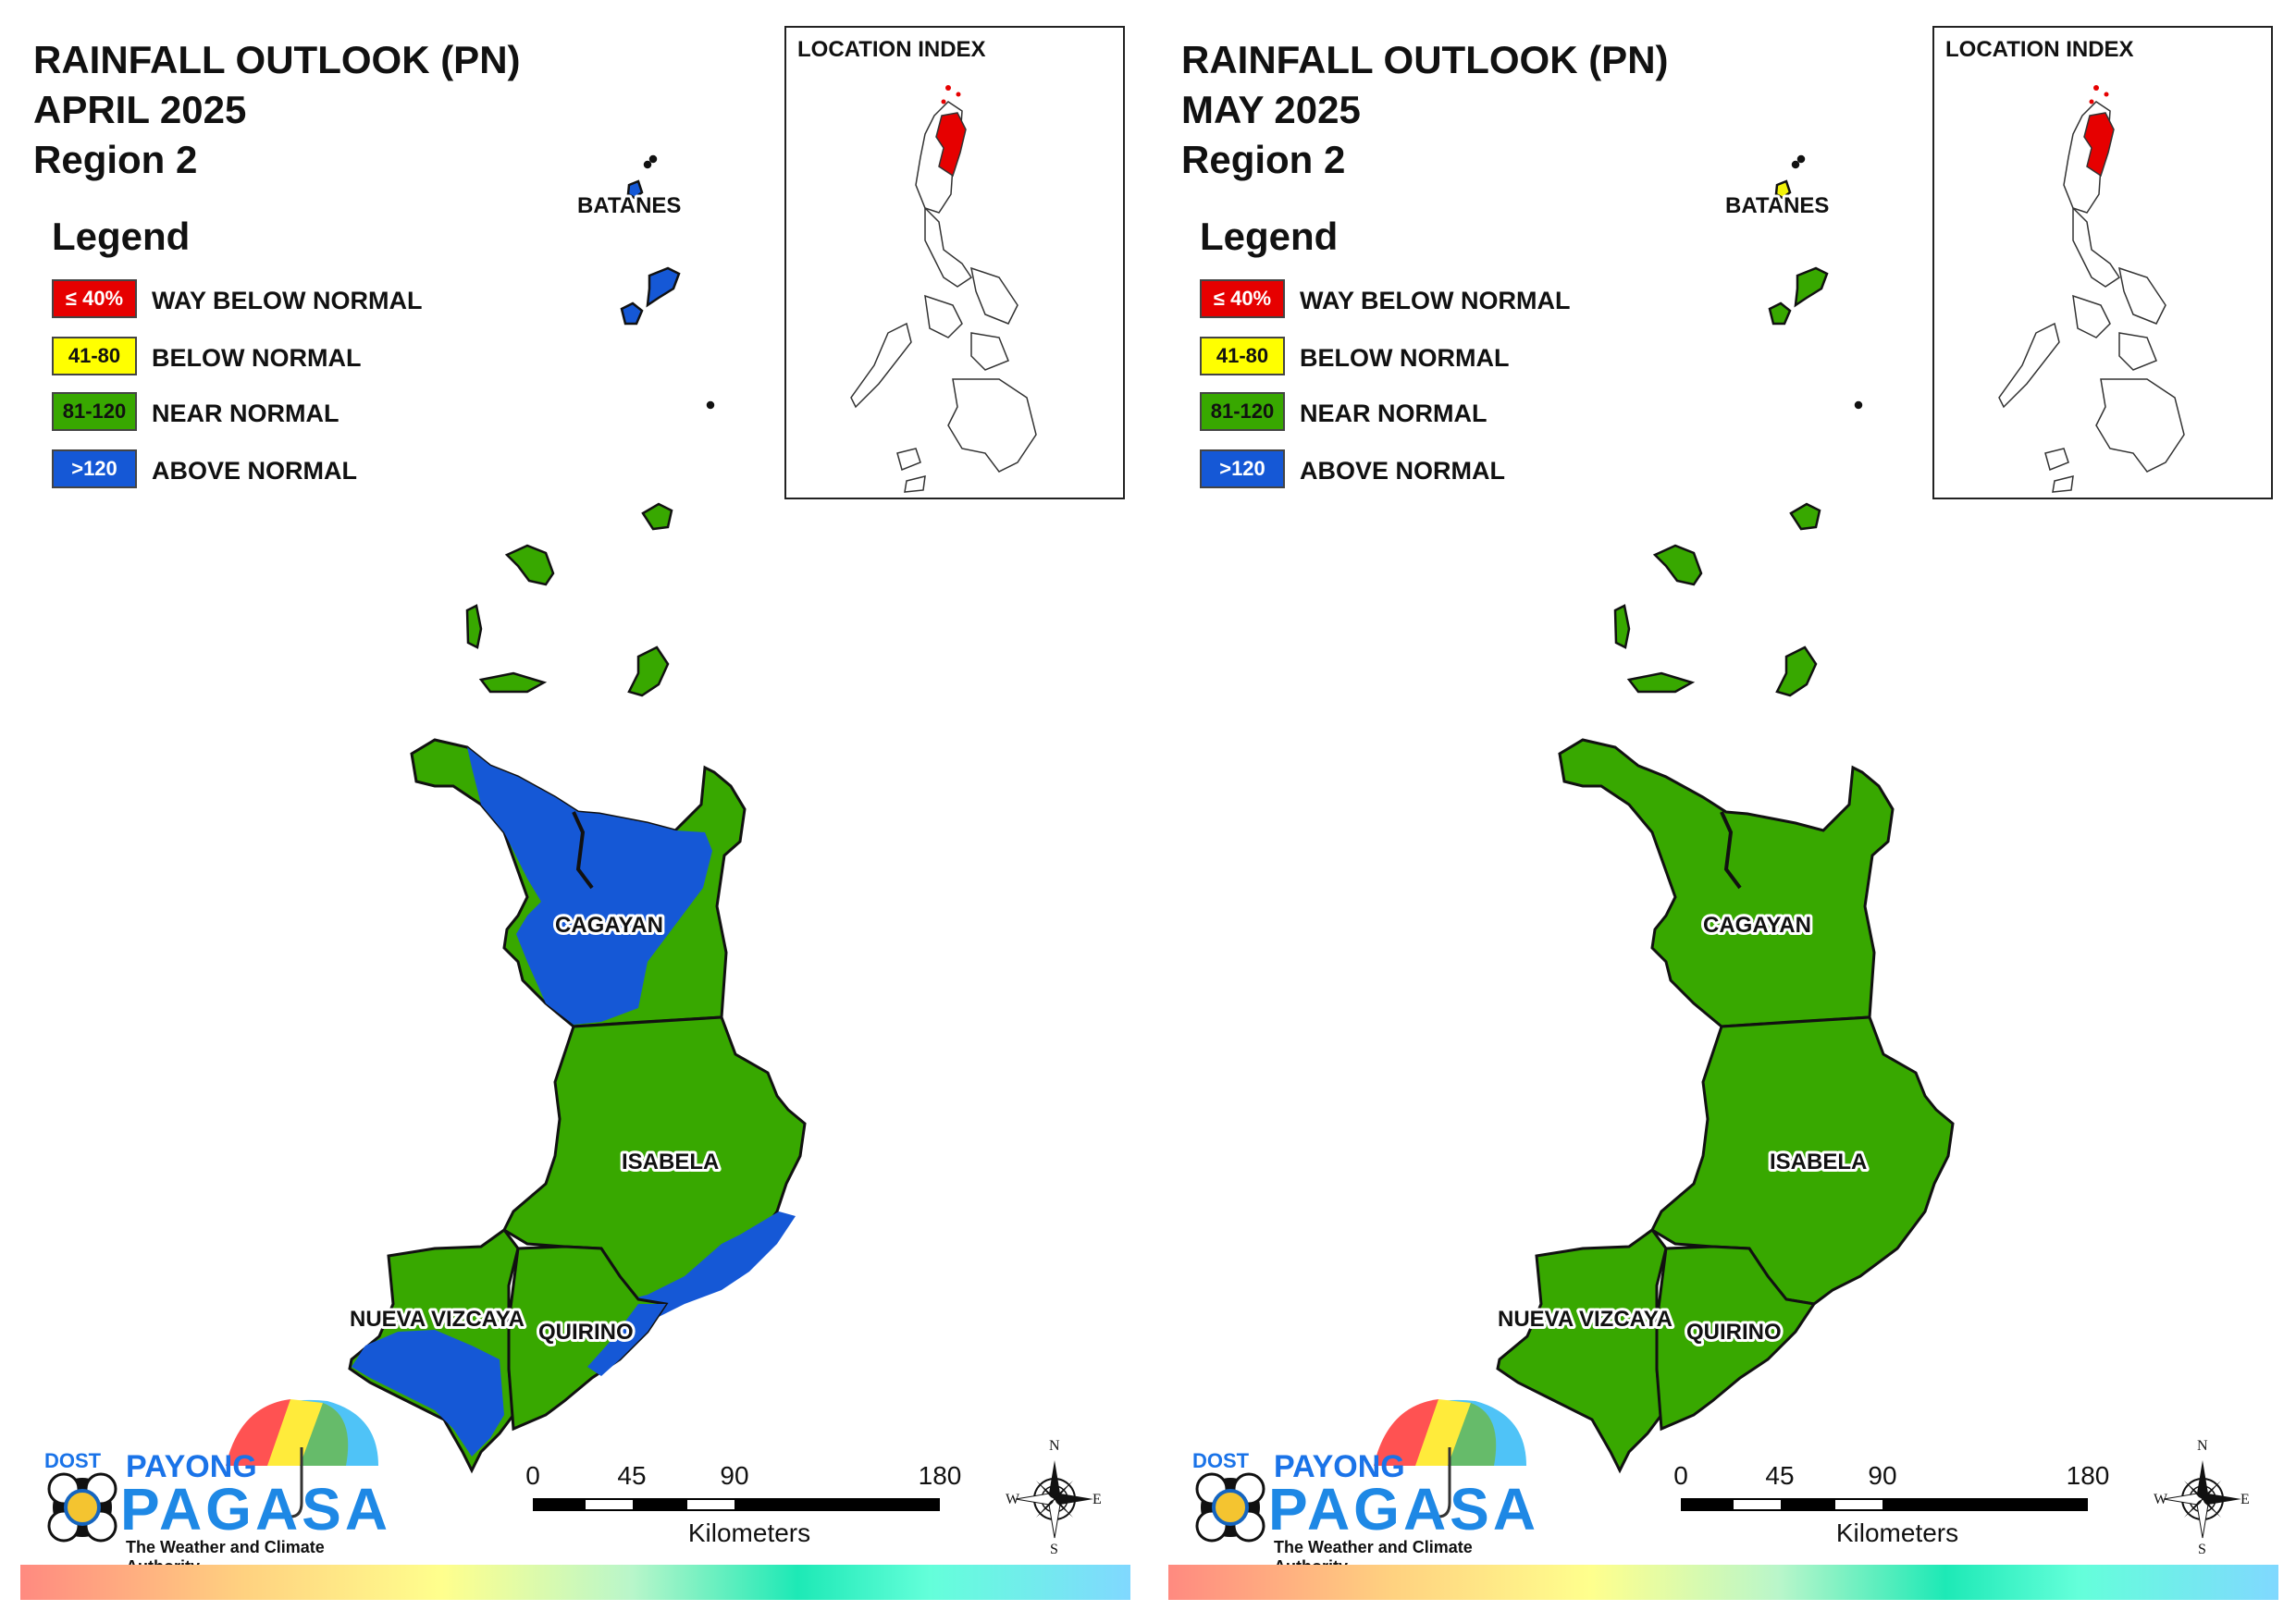 This screenshot has height=1623, width=2296. I want to click on nueva-vizcaya-above-normal-zone, so click(428, 1393).